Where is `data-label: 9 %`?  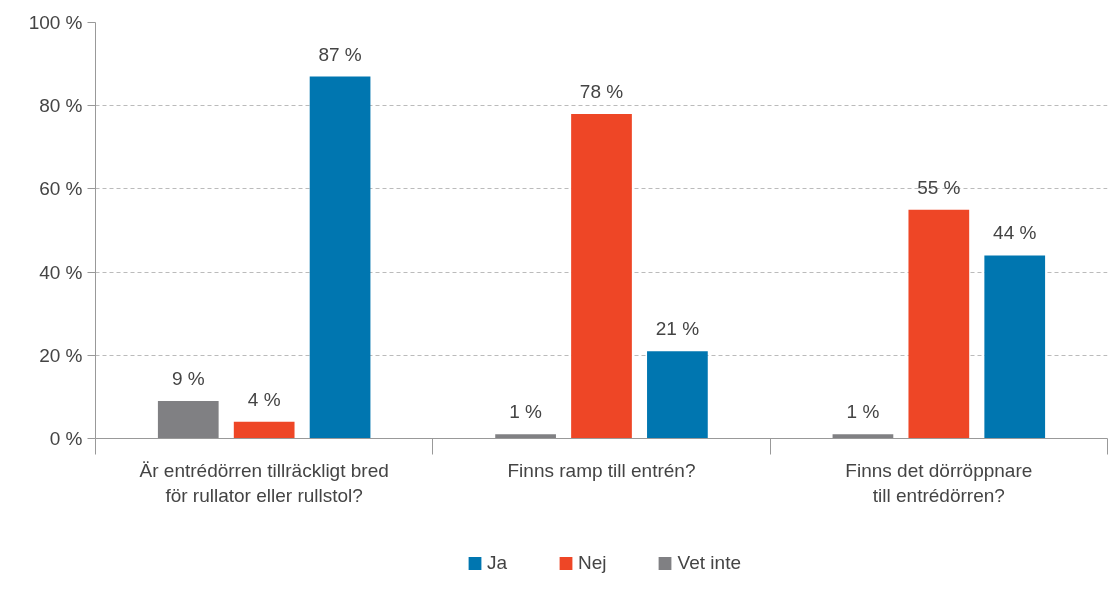 data-label: 9 % is located at coordinates (188, 379).